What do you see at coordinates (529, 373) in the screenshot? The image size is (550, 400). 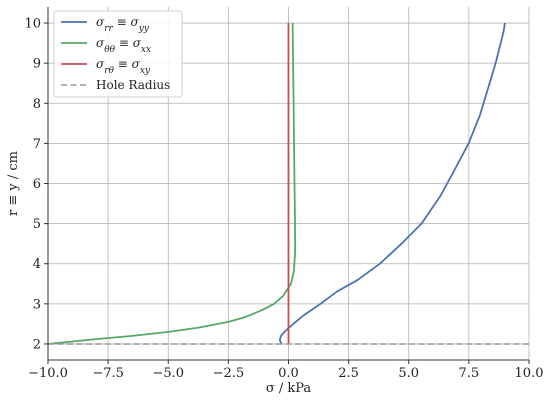 I see `x-tick-label: 10.0` at bounding box center [529, 373].